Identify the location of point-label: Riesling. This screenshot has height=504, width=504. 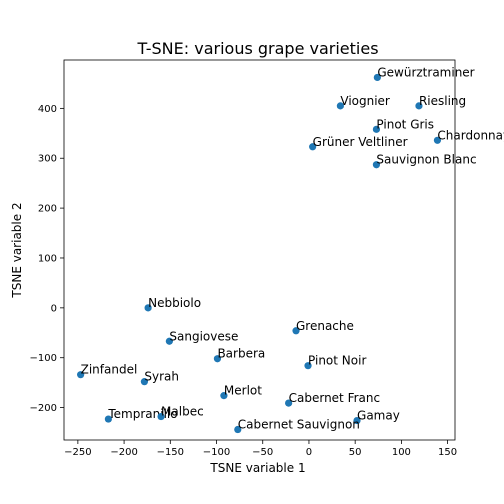
(442, 101).